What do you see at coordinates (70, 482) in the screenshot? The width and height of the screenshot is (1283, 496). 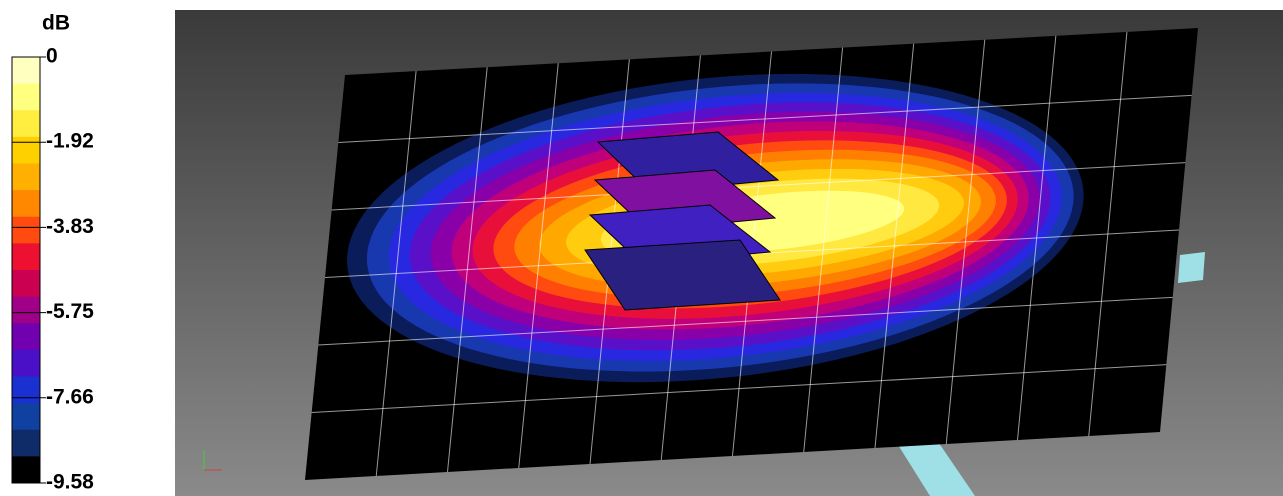 I see `colorbar-label: -9.58` at bounding box center [70, 482].